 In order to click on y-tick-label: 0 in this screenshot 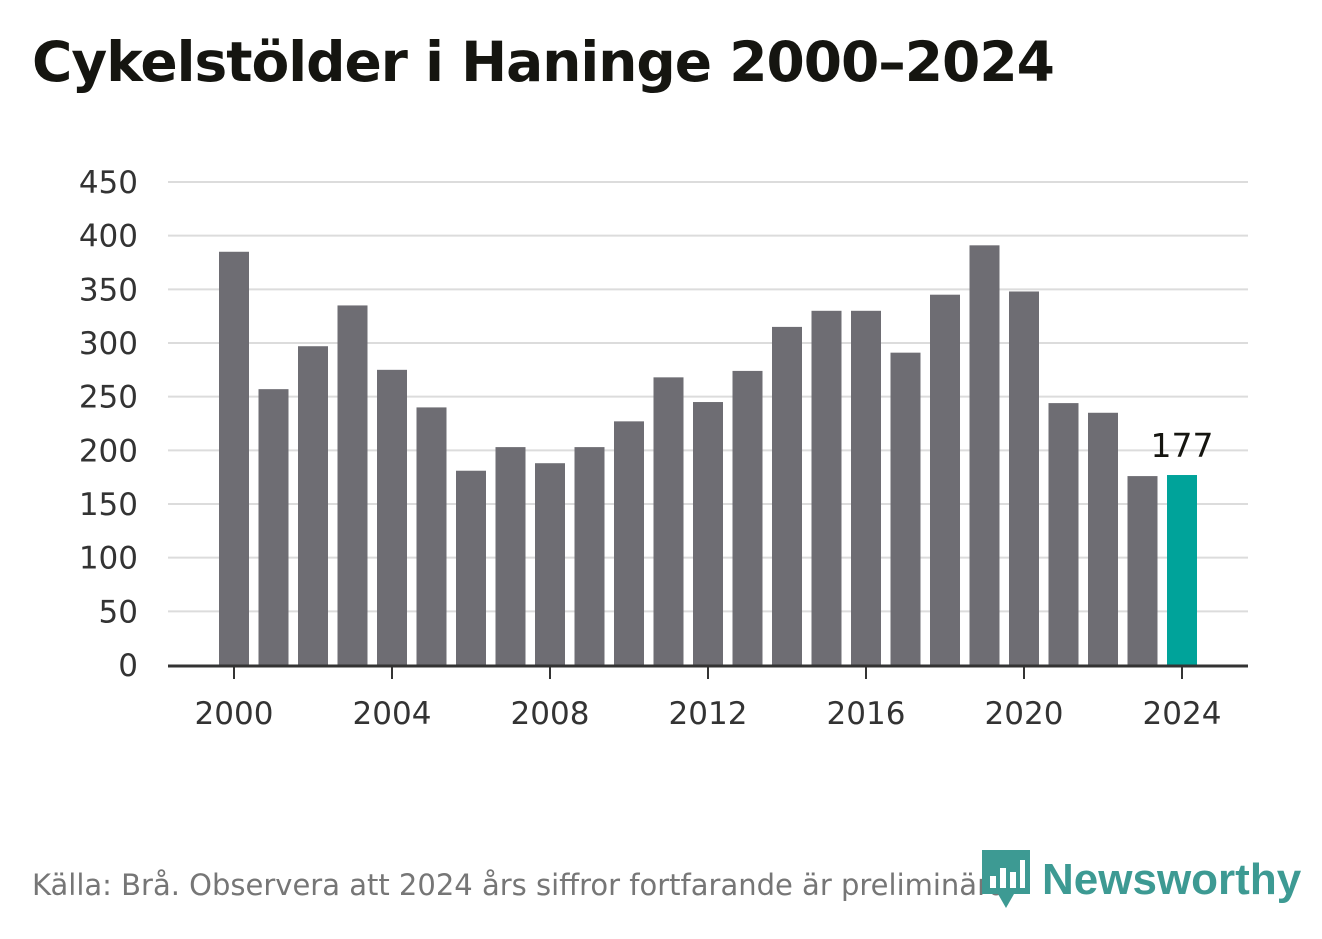, I will do `click(128, 666)`.